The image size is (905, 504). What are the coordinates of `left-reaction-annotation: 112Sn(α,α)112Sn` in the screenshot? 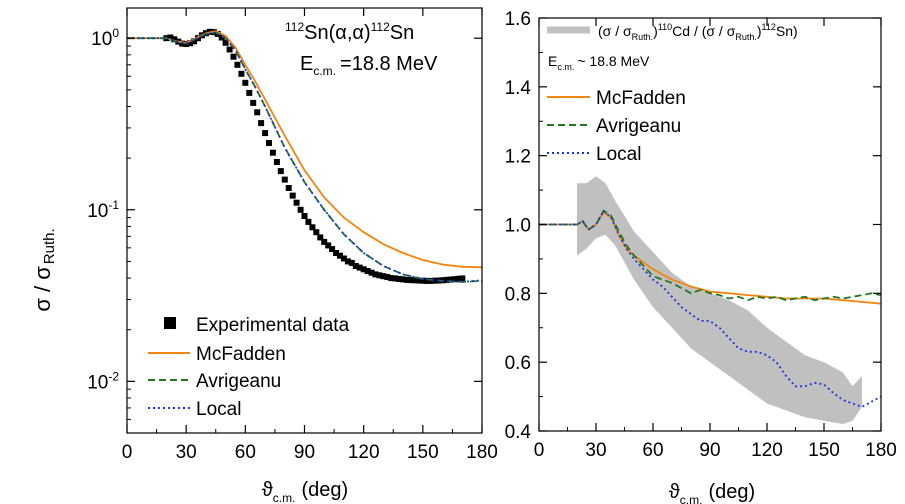 It's located at (349, 32).